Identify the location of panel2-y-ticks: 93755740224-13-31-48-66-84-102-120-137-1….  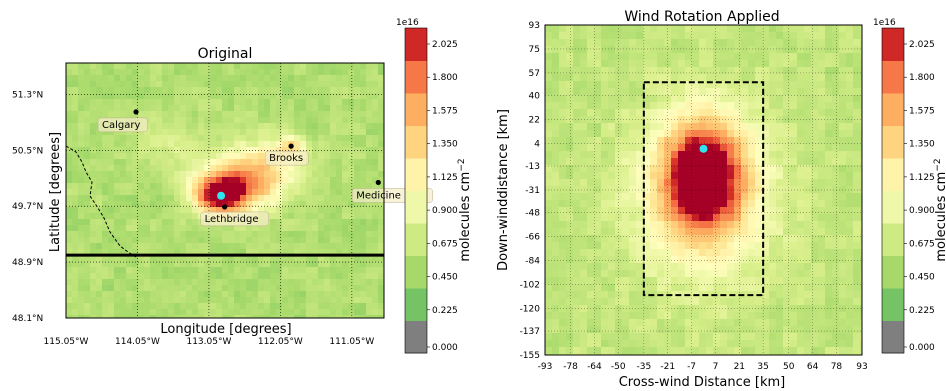
(530, 191).